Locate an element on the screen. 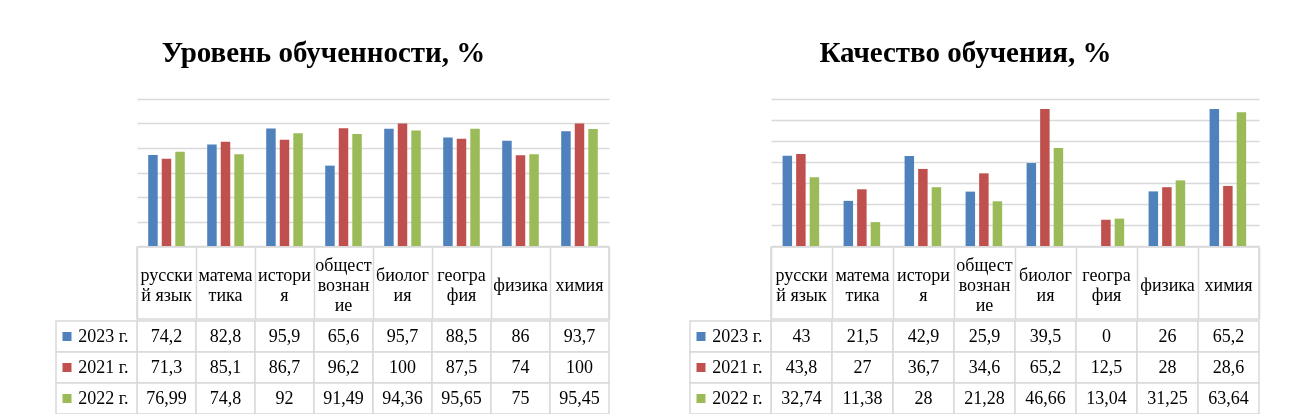  data-label: 11,38 is located at coordinates (862, 397).